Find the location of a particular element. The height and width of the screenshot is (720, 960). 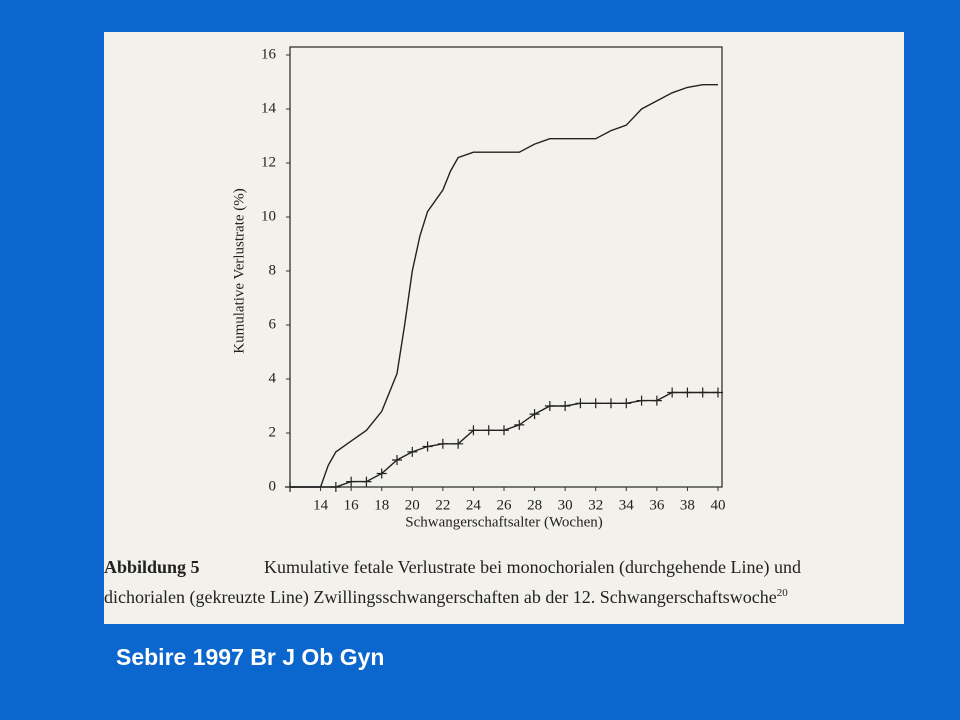

x-tick-label: 20 is located at coordinates (412, 505).